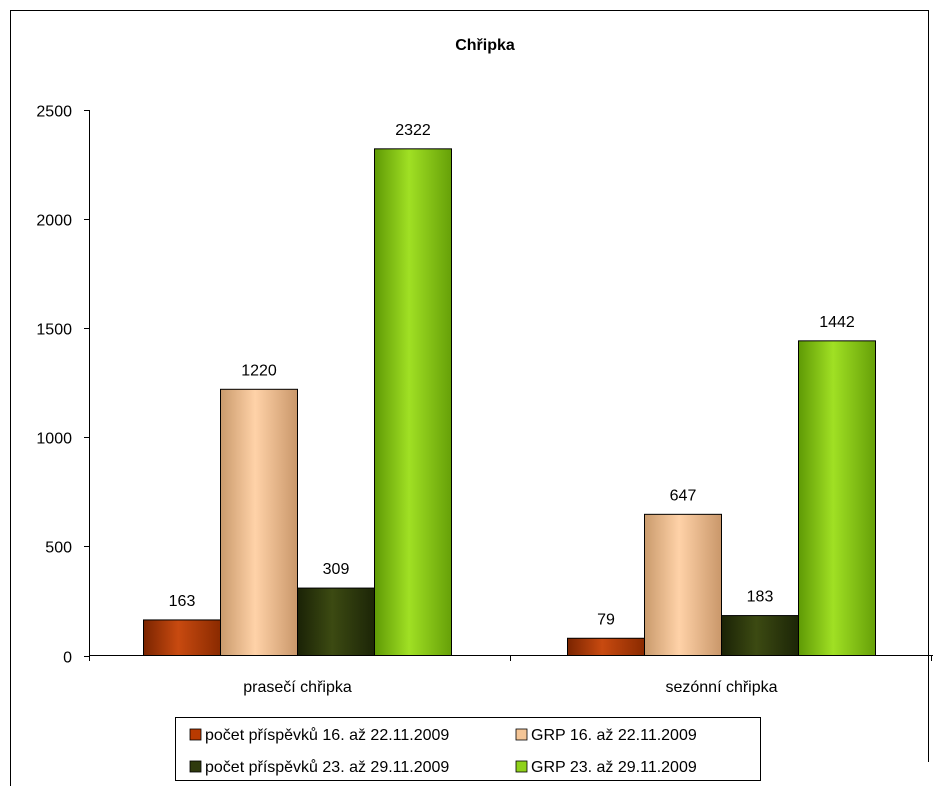 This screenshot has height=786, width=933. Describe the element at coordinates (760, 597) in the screenshot. I see `bar-value-label: 183` at that location.